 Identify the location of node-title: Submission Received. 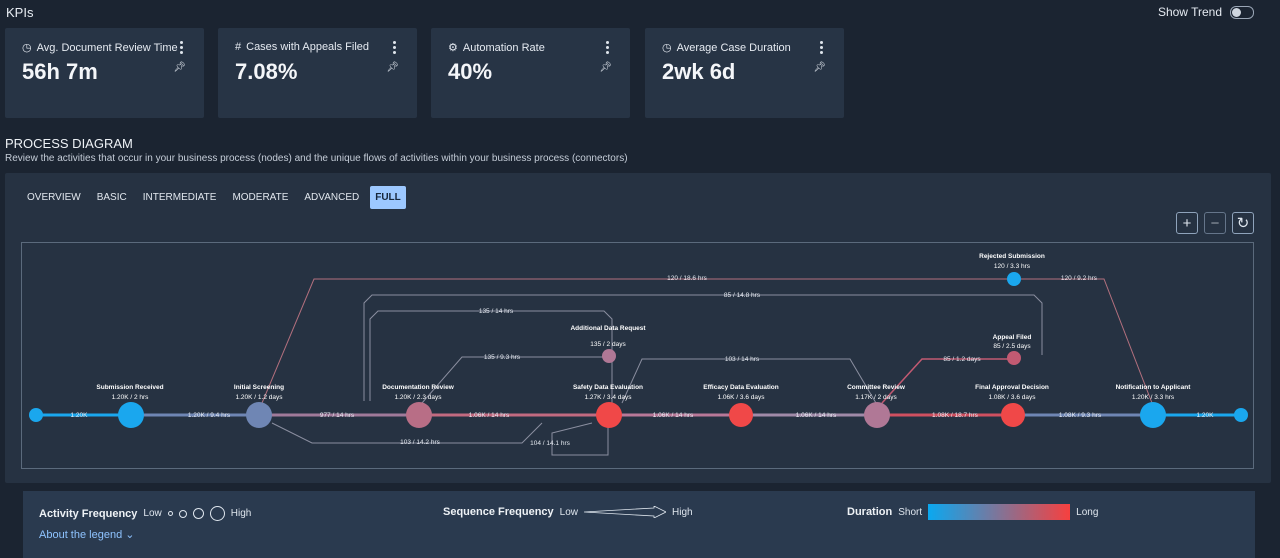
(129, 387).